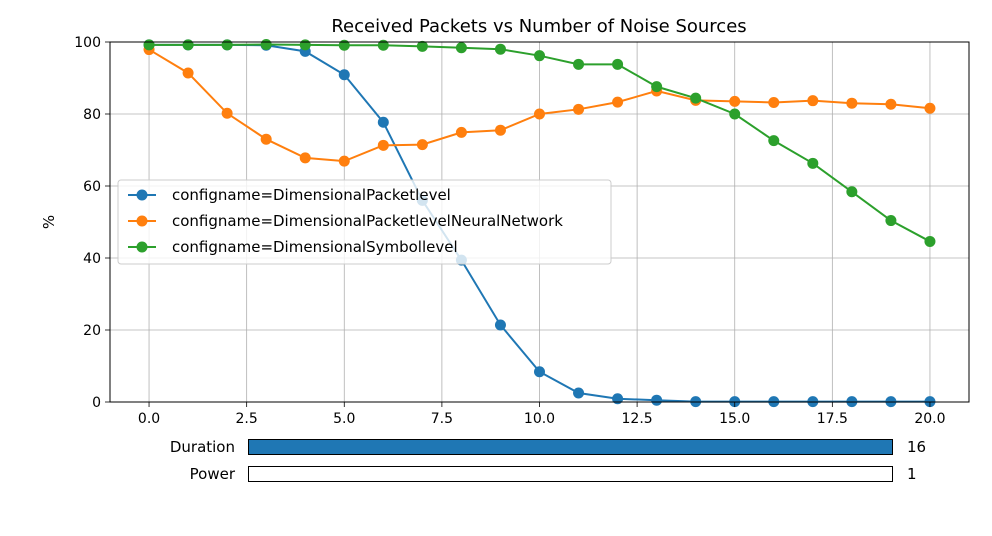 The width and height of the screenshot is (992, 536). I want to click on legend-label: configname=DimensionalSymbollevel, so click(315, 247).